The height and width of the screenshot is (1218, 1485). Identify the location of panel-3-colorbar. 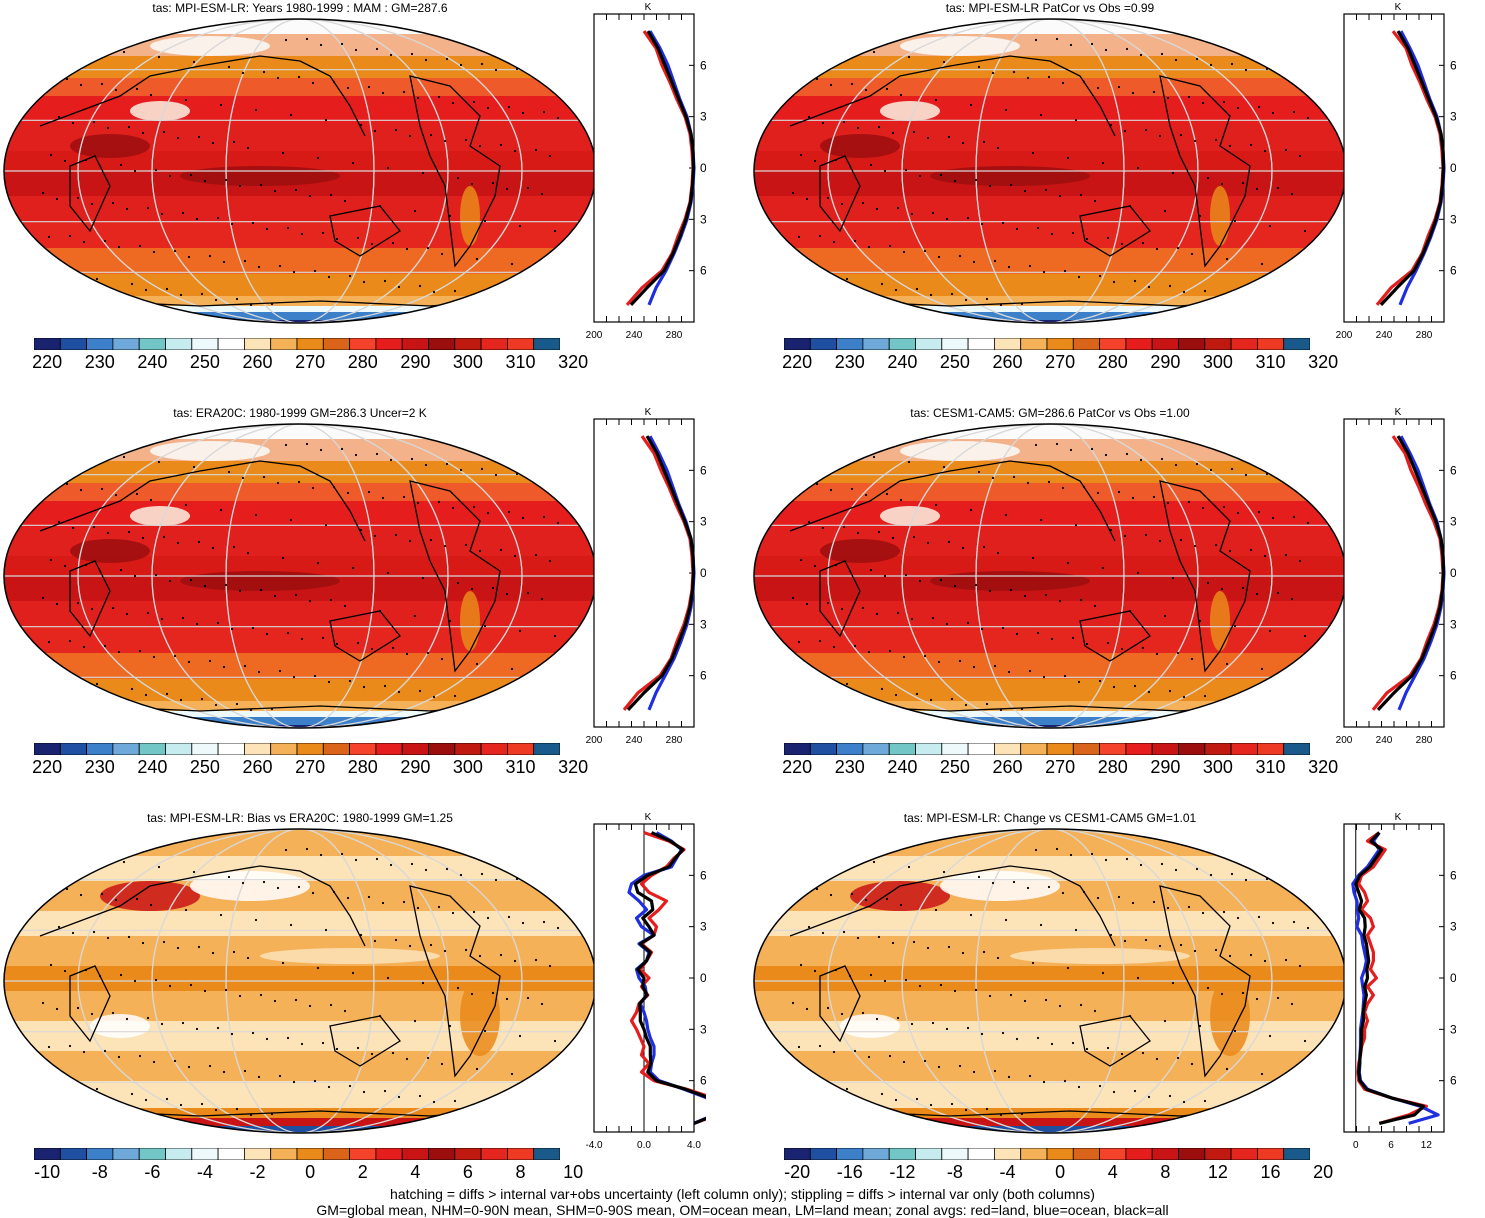
(297, 749).